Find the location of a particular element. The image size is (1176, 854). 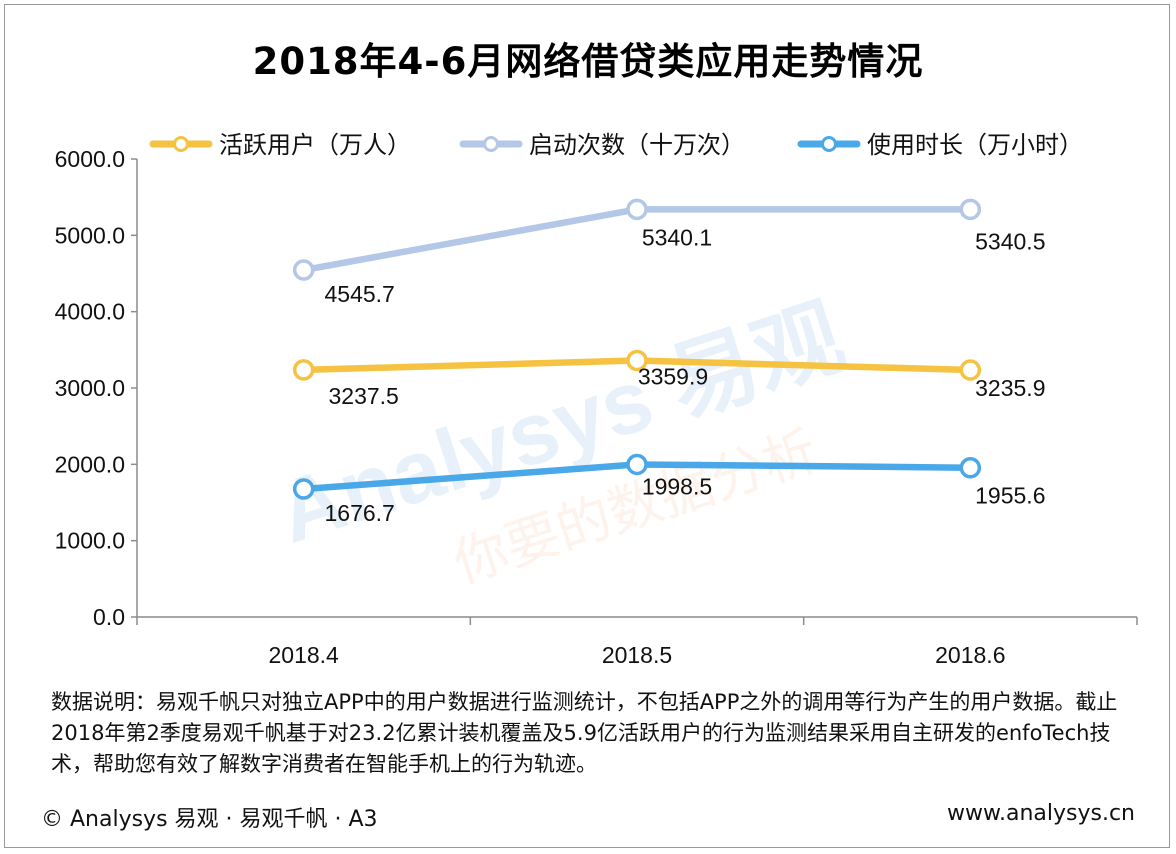

legend-label: 使用时长（万小时） is located at coordinates (975, 145).